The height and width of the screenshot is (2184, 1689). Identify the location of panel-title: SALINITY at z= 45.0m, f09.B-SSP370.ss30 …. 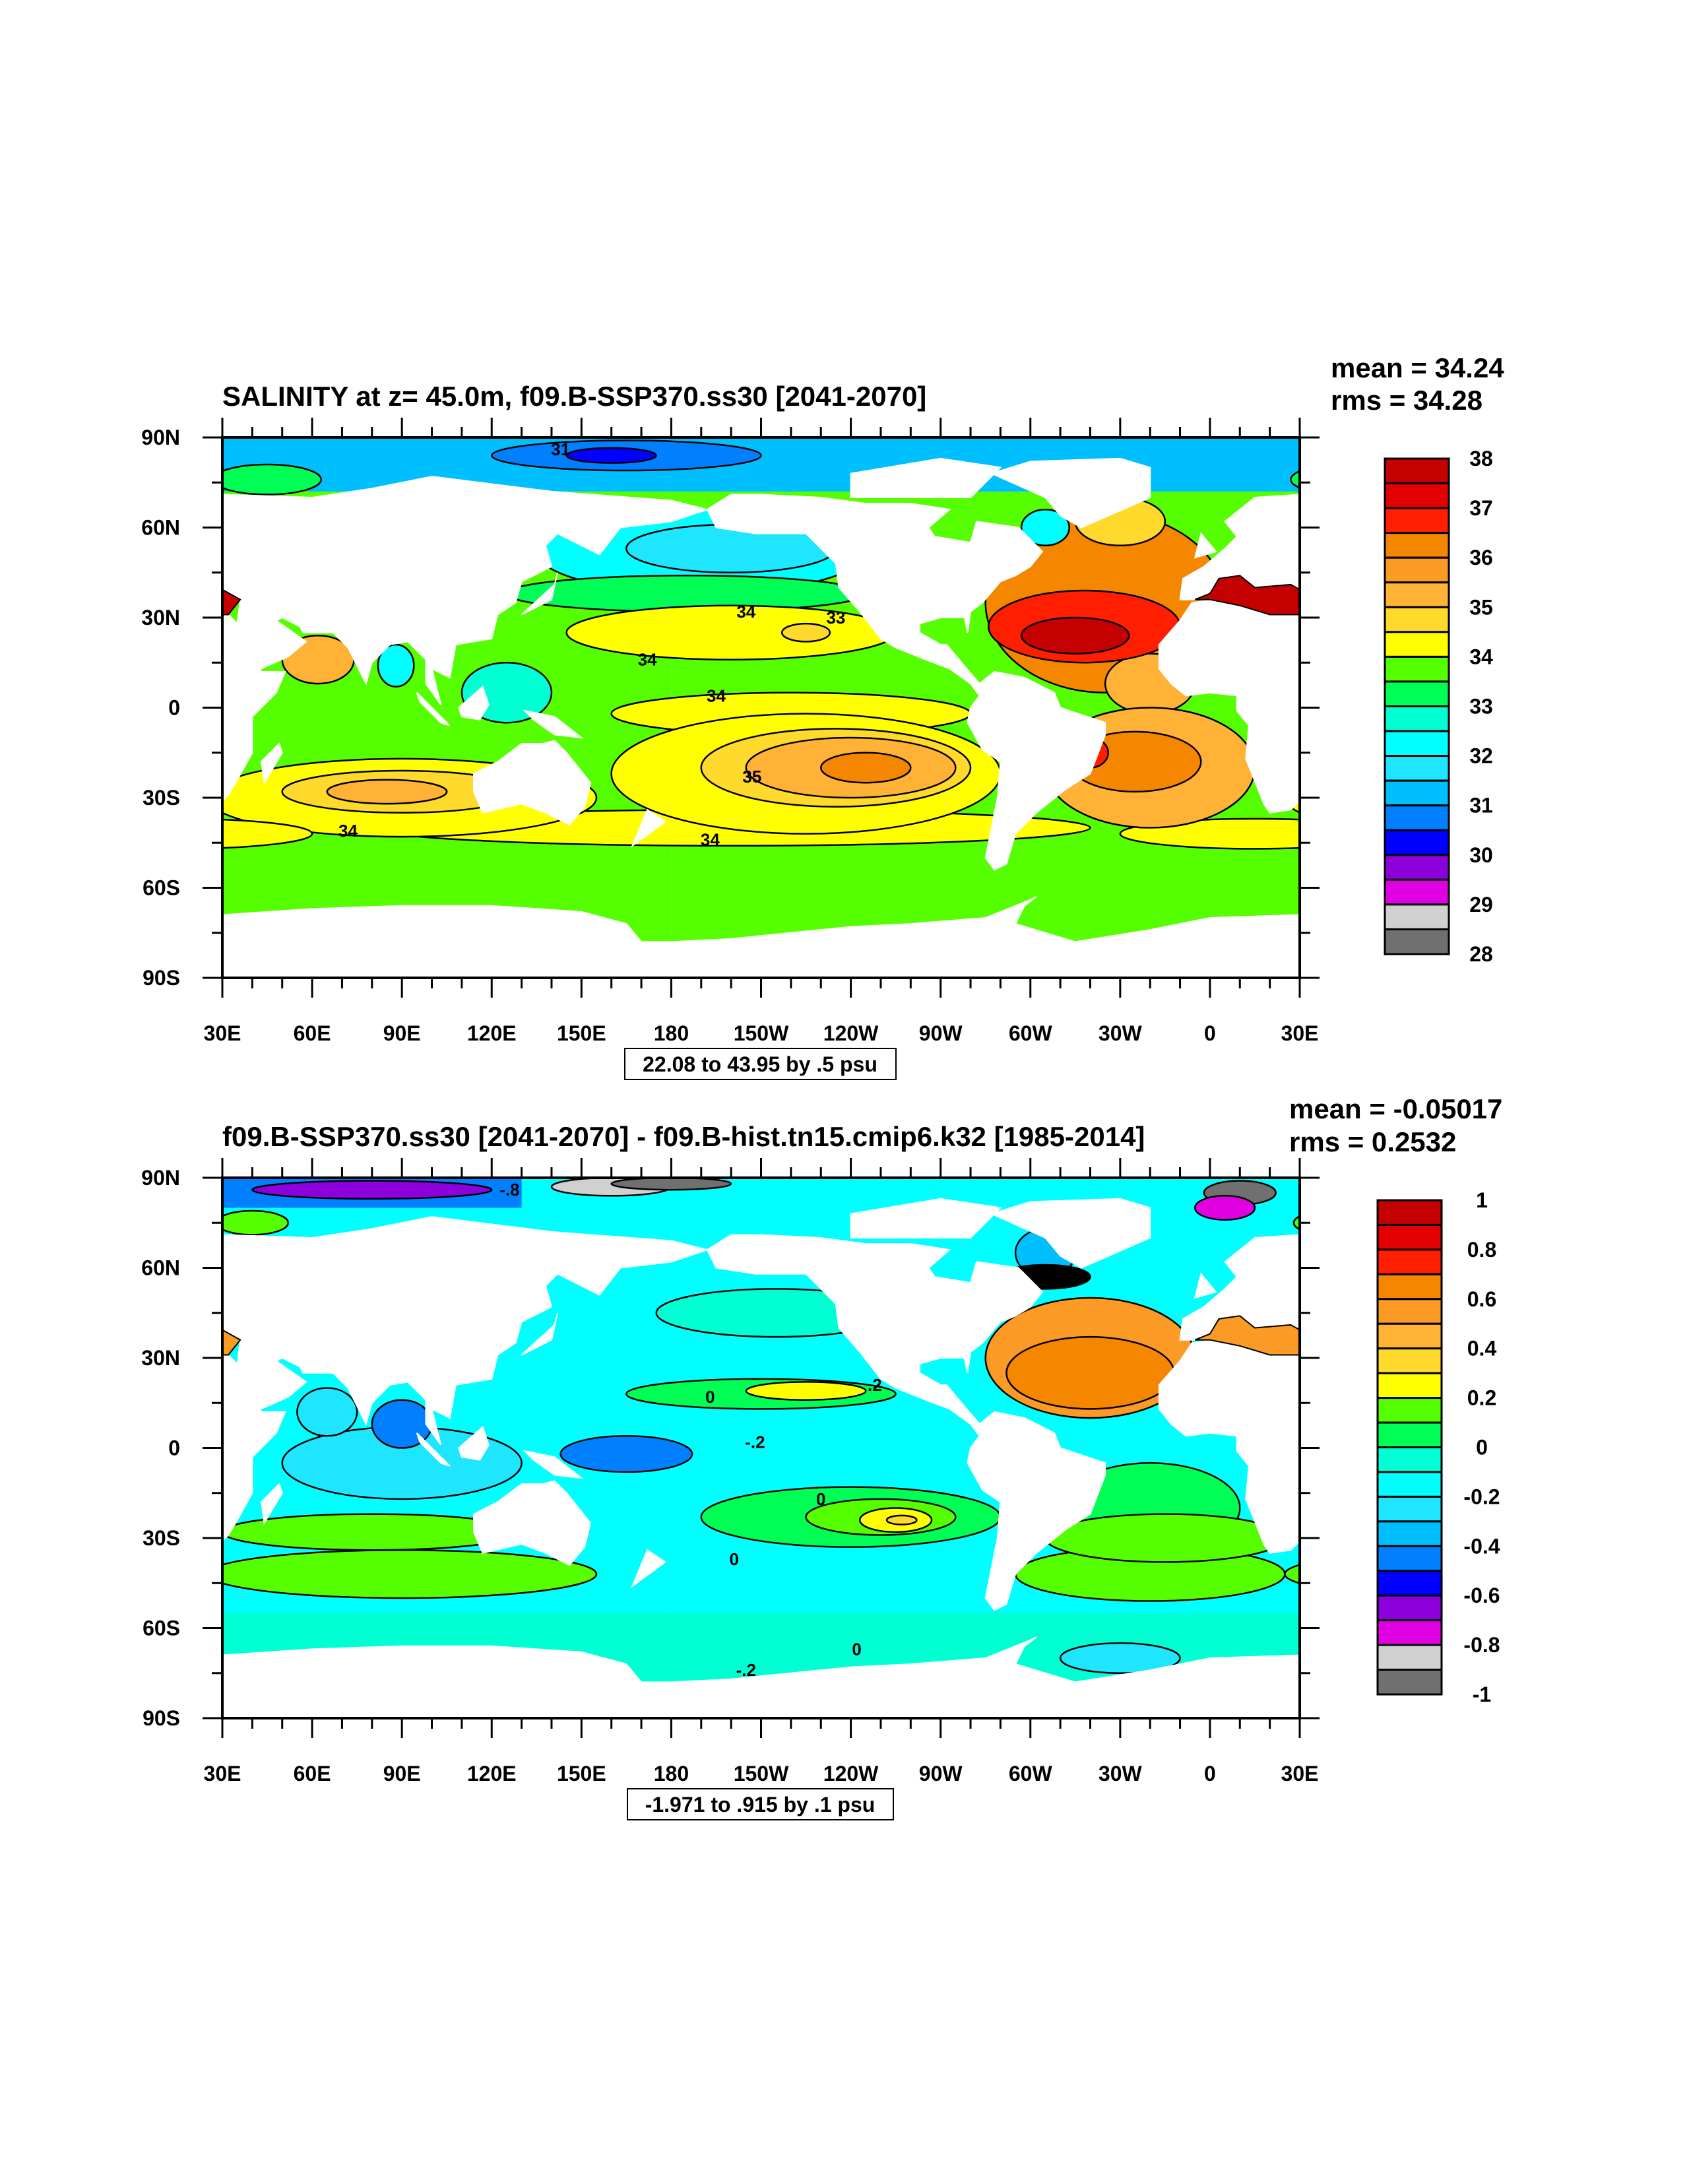
(574, 396).